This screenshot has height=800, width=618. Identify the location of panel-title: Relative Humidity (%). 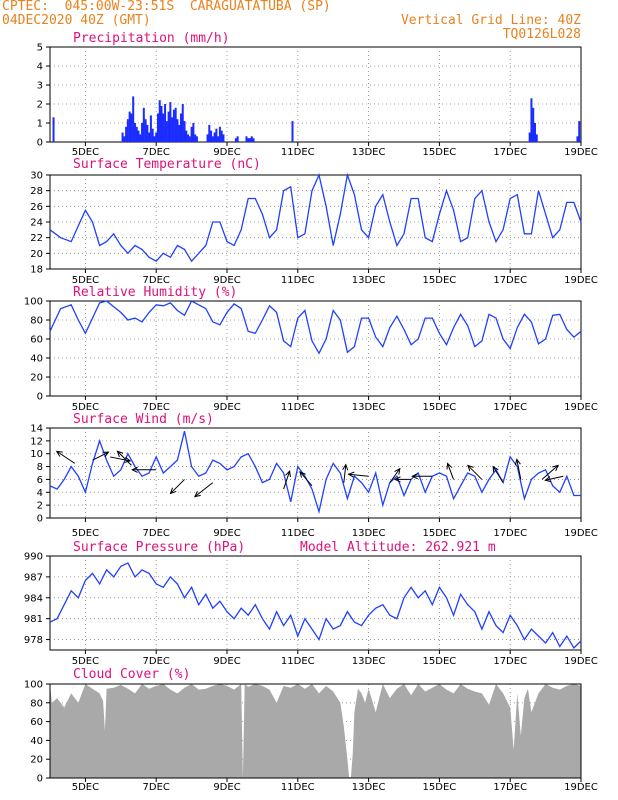
(155, 292).